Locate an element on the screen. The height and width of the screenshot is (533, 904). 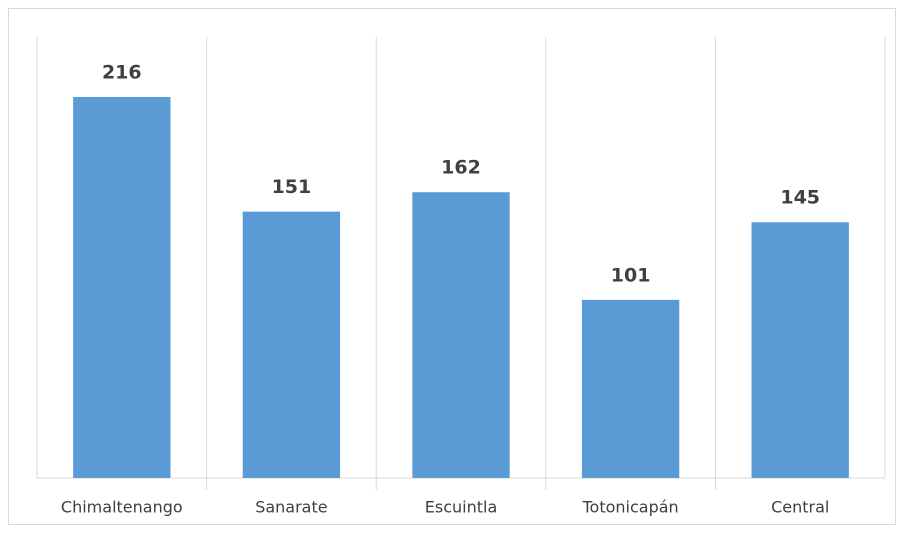
x-tick-label: Escuintla is located at coordinates (461, 507).